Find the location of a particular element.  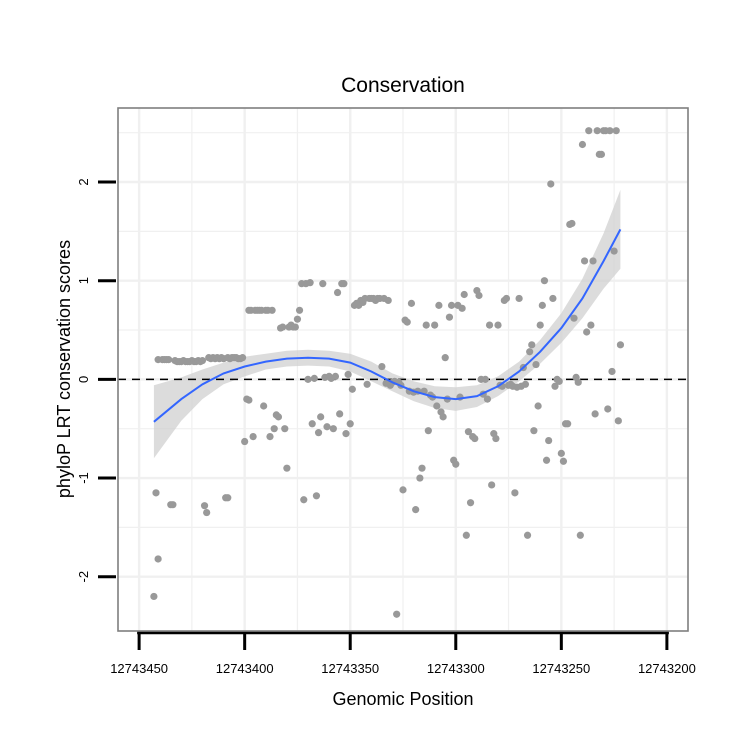

y-axis-title: phyloP LRT conservation scores is located at coordinates (64, 369).